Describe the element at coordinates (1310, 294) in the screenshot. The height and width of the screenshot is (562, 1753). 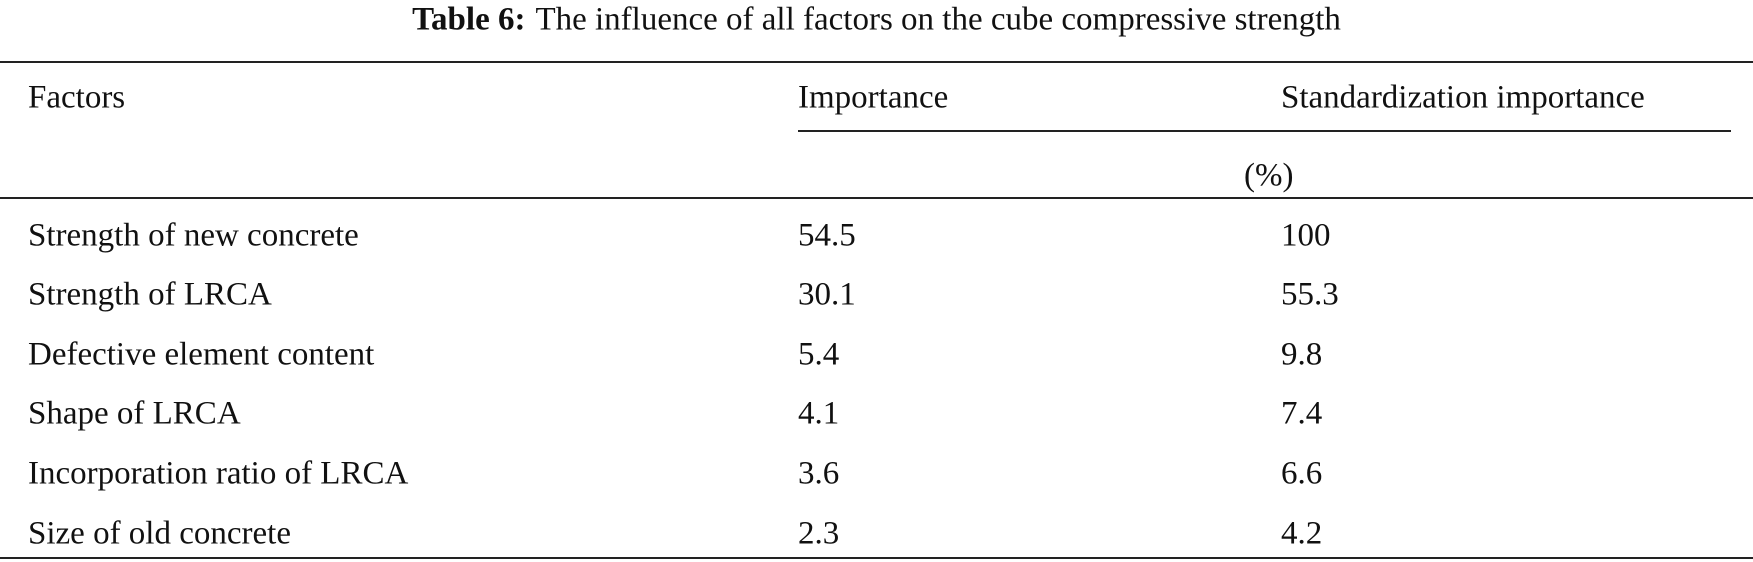
I see `value-cell: 55.3` at that location.